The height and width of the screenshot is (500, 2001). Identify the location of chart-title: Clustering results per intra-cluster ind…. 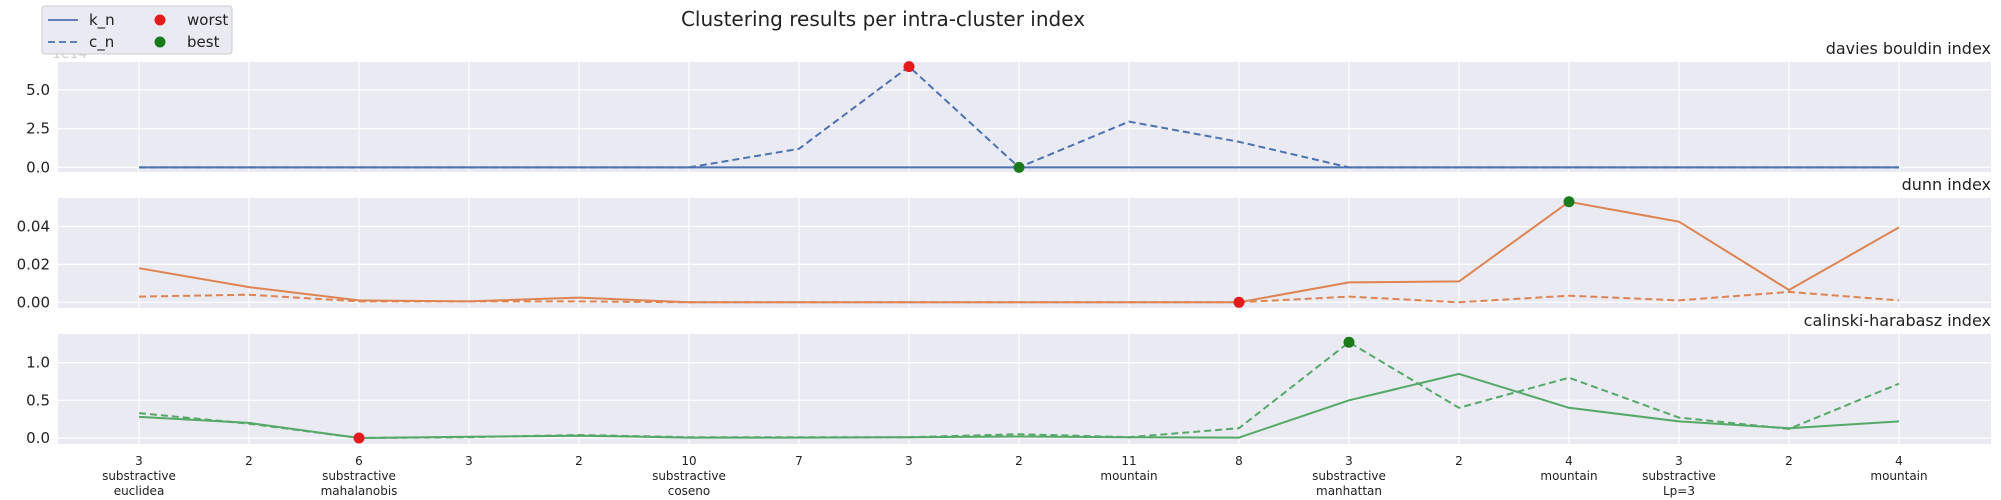
(883, 19).